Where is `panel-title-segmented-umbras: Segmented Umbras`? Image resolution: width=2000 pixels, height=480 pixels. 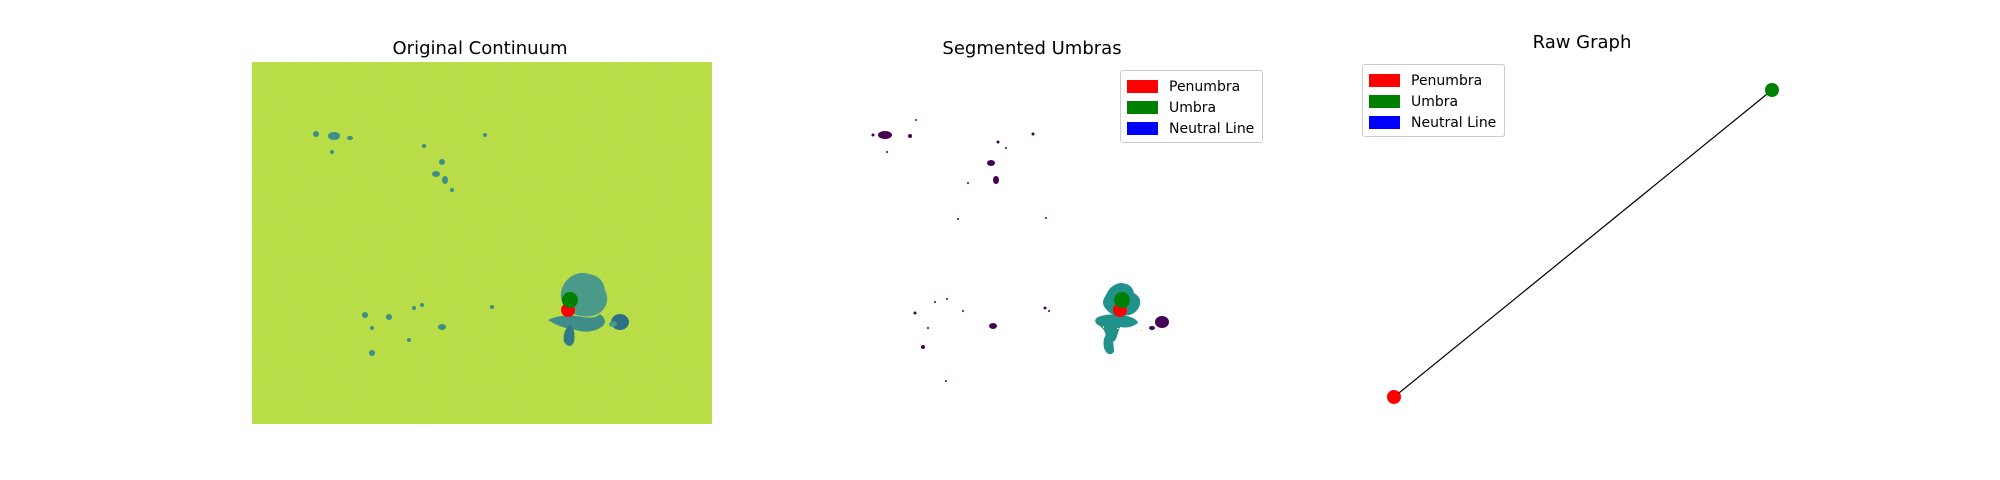
panel-title-segmented-umbras: Segmented Umbras is located at coordinates (1032, 48).